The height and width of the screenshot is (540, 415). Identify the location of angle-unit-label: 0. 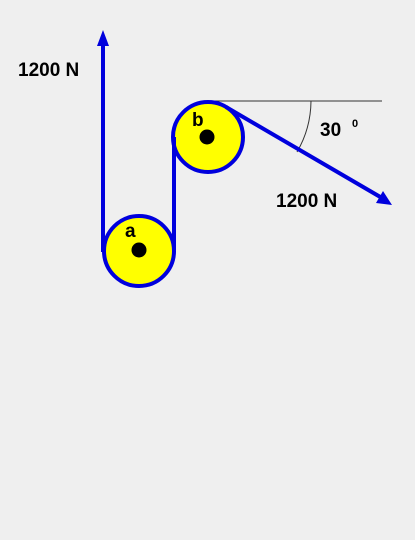
(355, 124).